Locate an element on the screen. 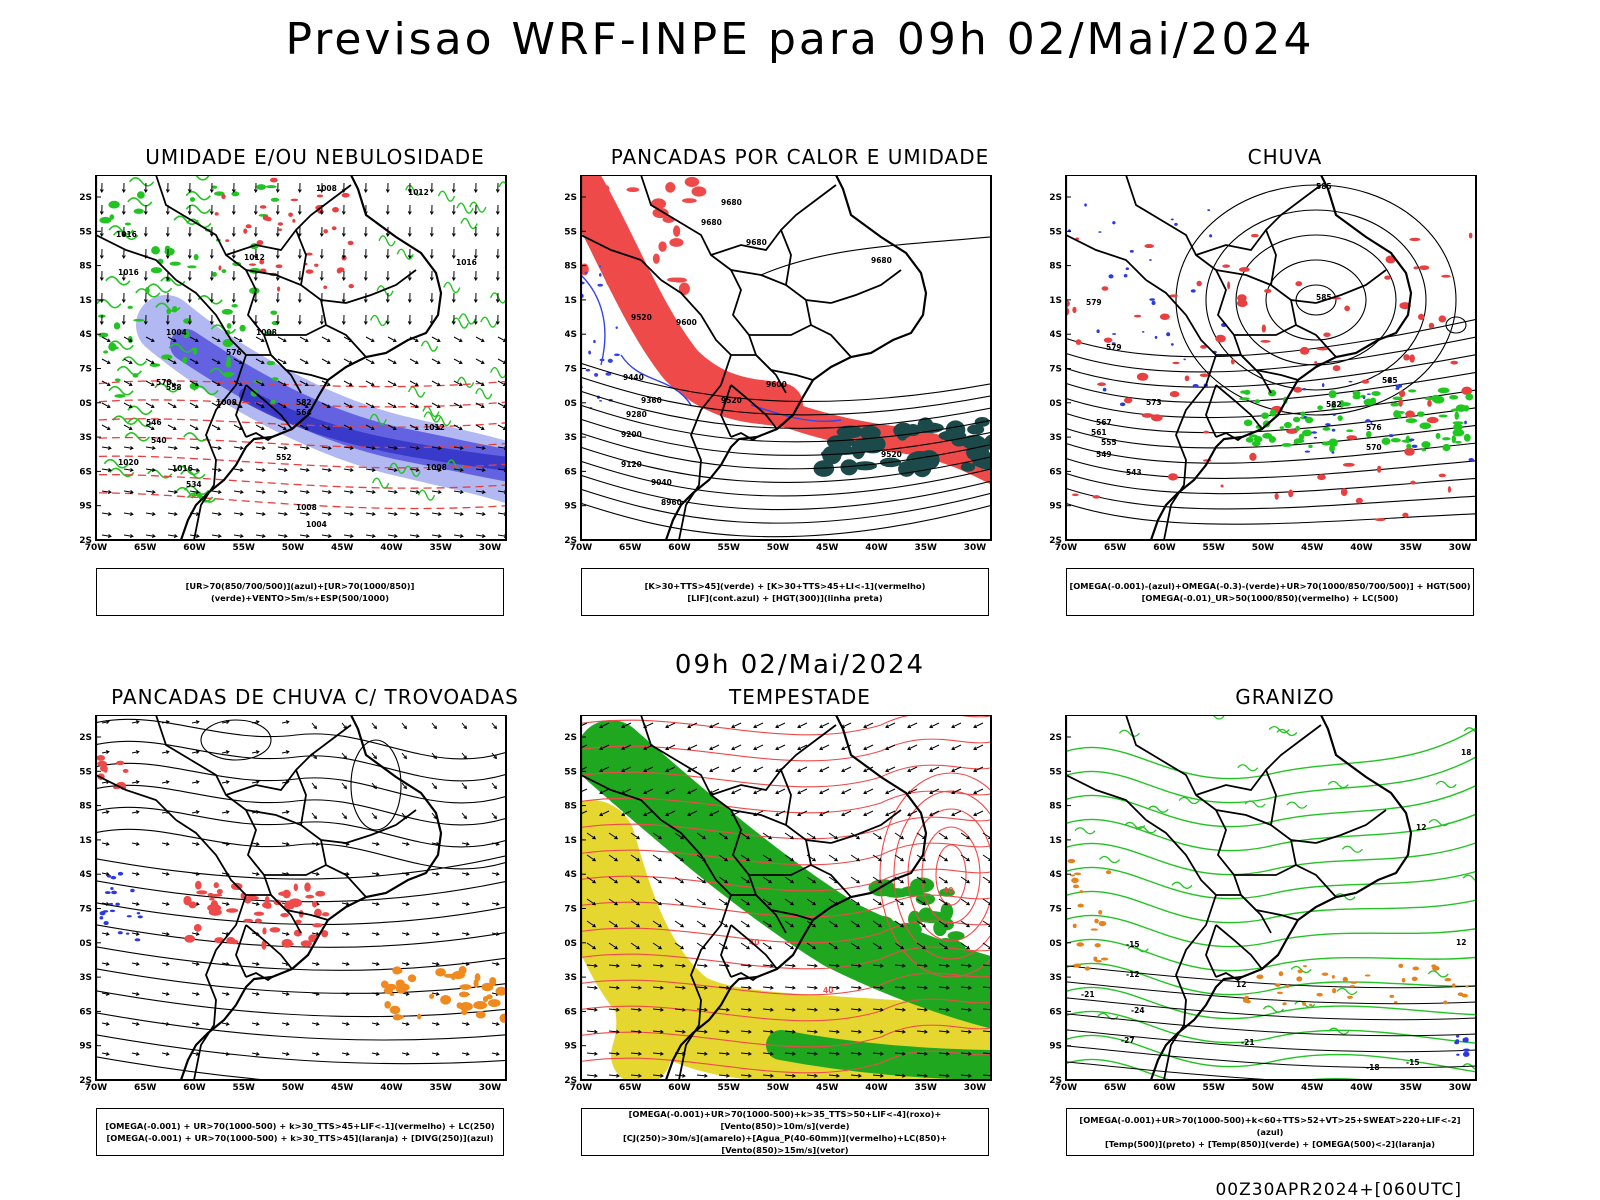 The height and width of the screenshot is (1200, 1600). contour-label: -24 is located at coordinates (1138, 1010).